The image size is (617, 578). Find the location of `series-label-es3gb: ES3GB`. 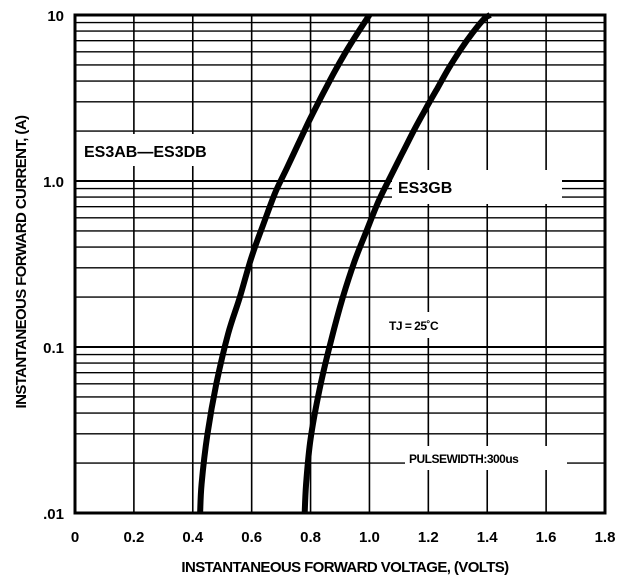

series-label-es3gb: ES3GB is located at coordinates (425, 188).